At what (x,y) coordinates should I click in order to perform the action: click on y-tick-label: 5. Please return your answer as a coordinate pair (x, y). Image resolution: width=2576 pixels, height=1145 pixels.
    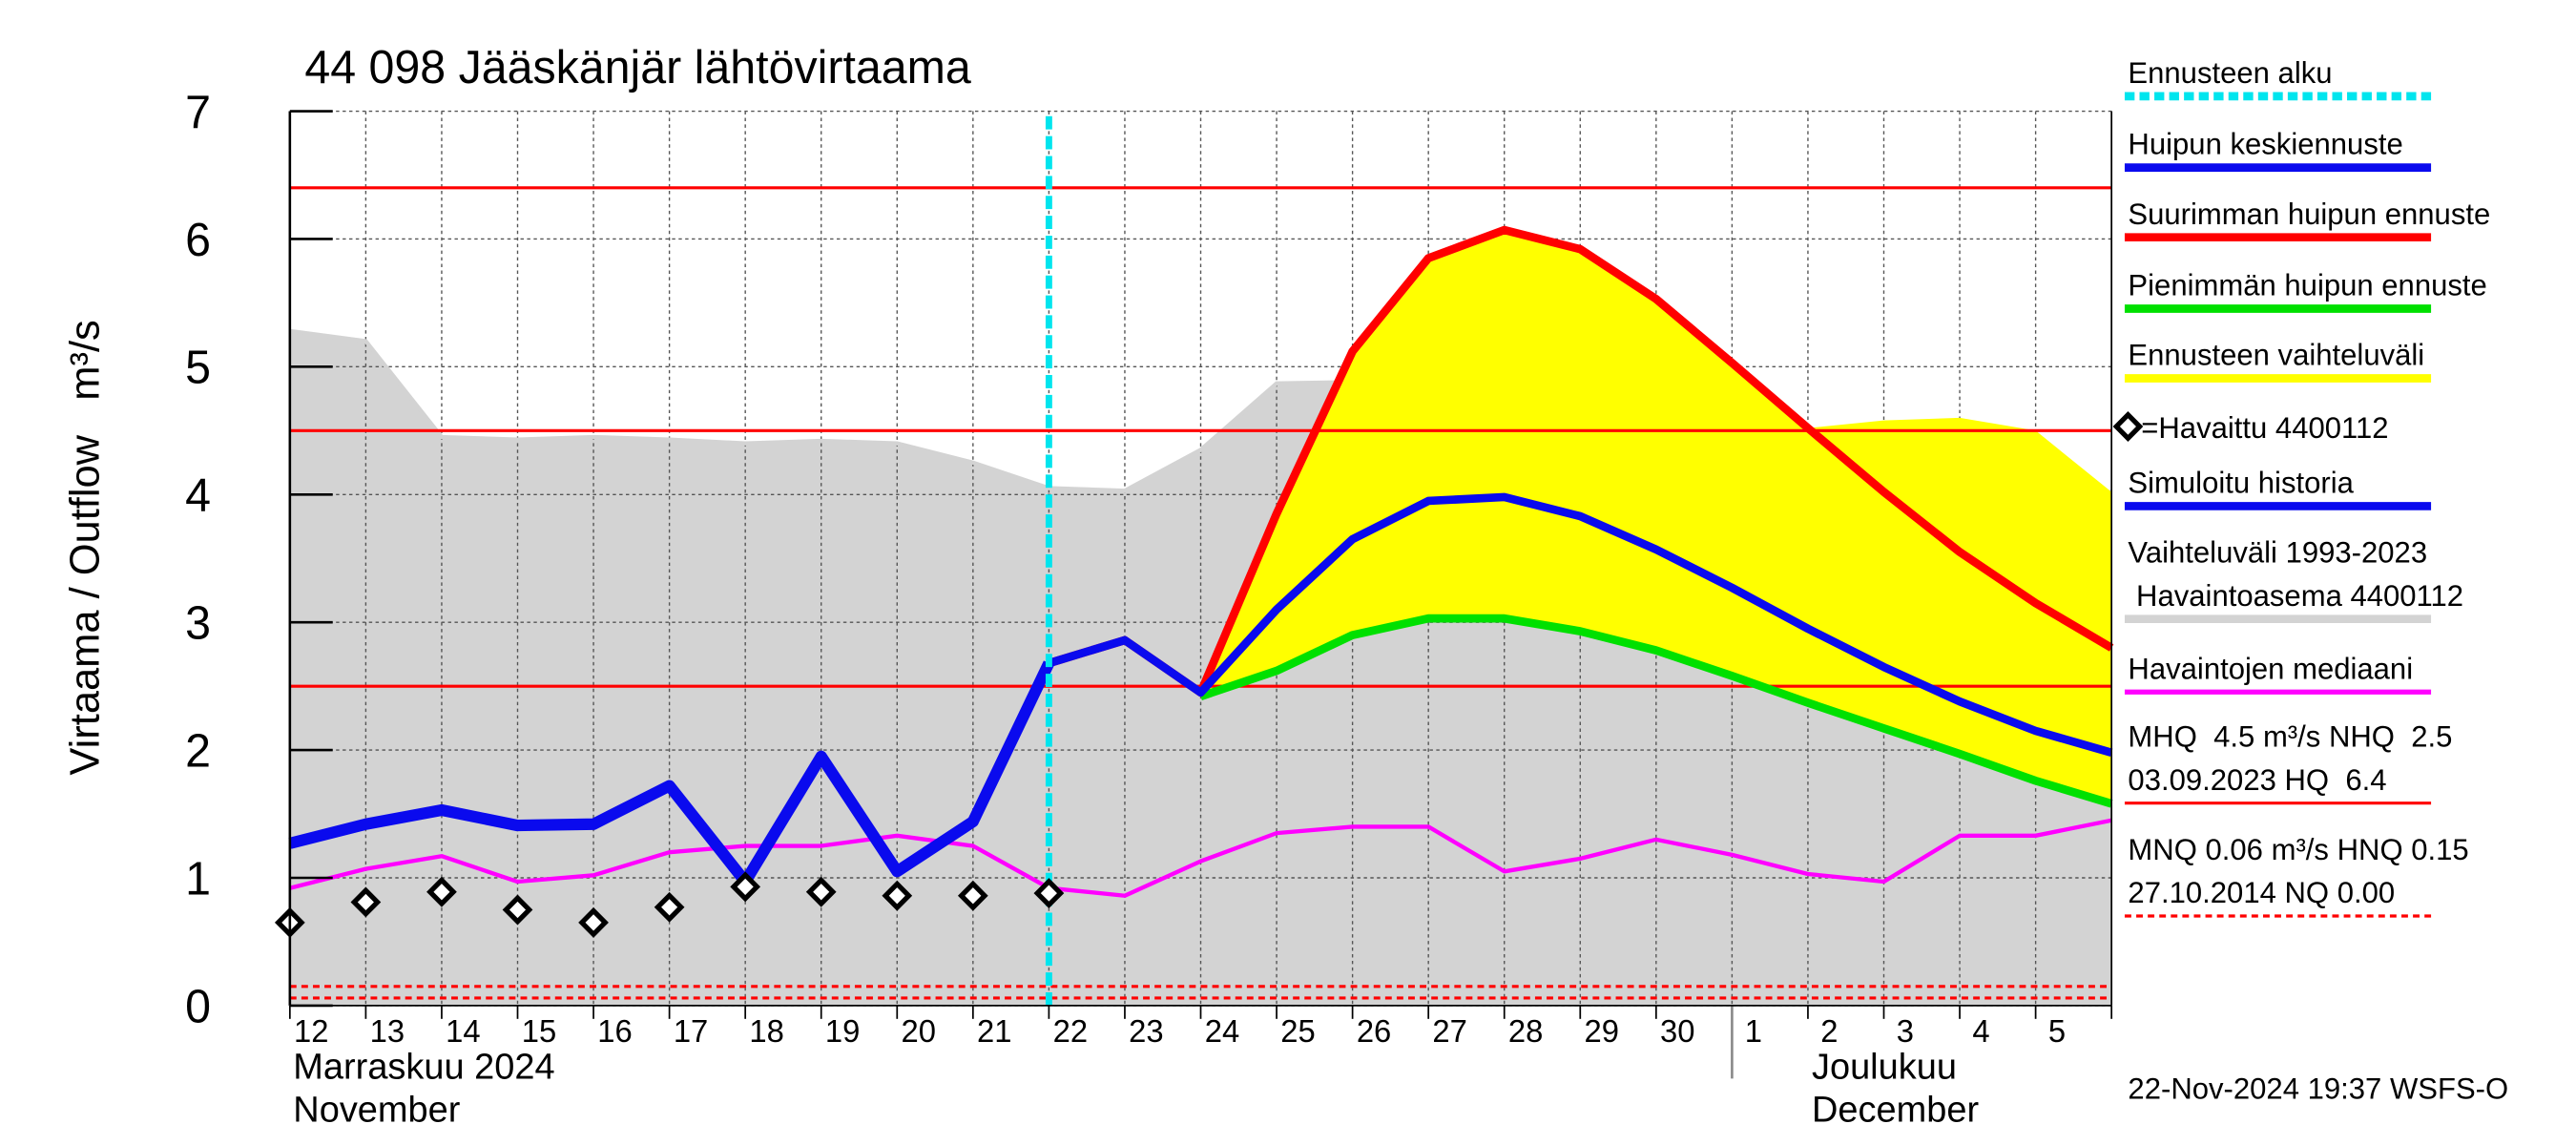
    Looking at the image, I should click on (198, 368).